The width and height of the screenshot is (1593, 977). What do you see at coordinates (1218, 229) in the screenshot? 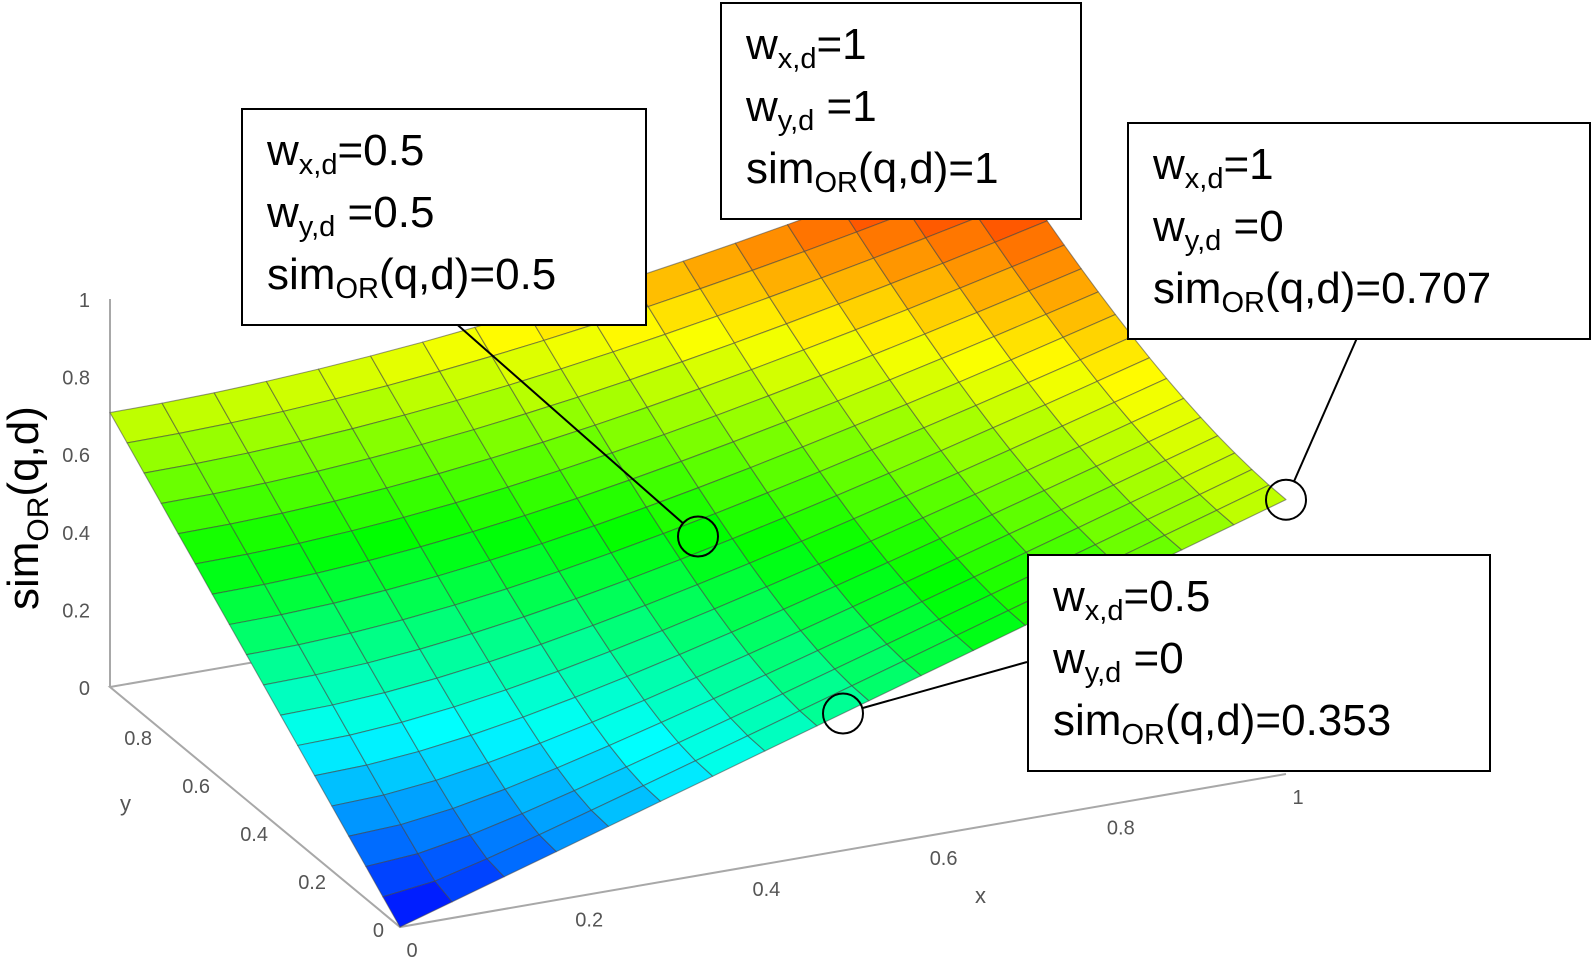
I see `annotation-wy-right: wy,d =0` at bounding box center [1218, 229].